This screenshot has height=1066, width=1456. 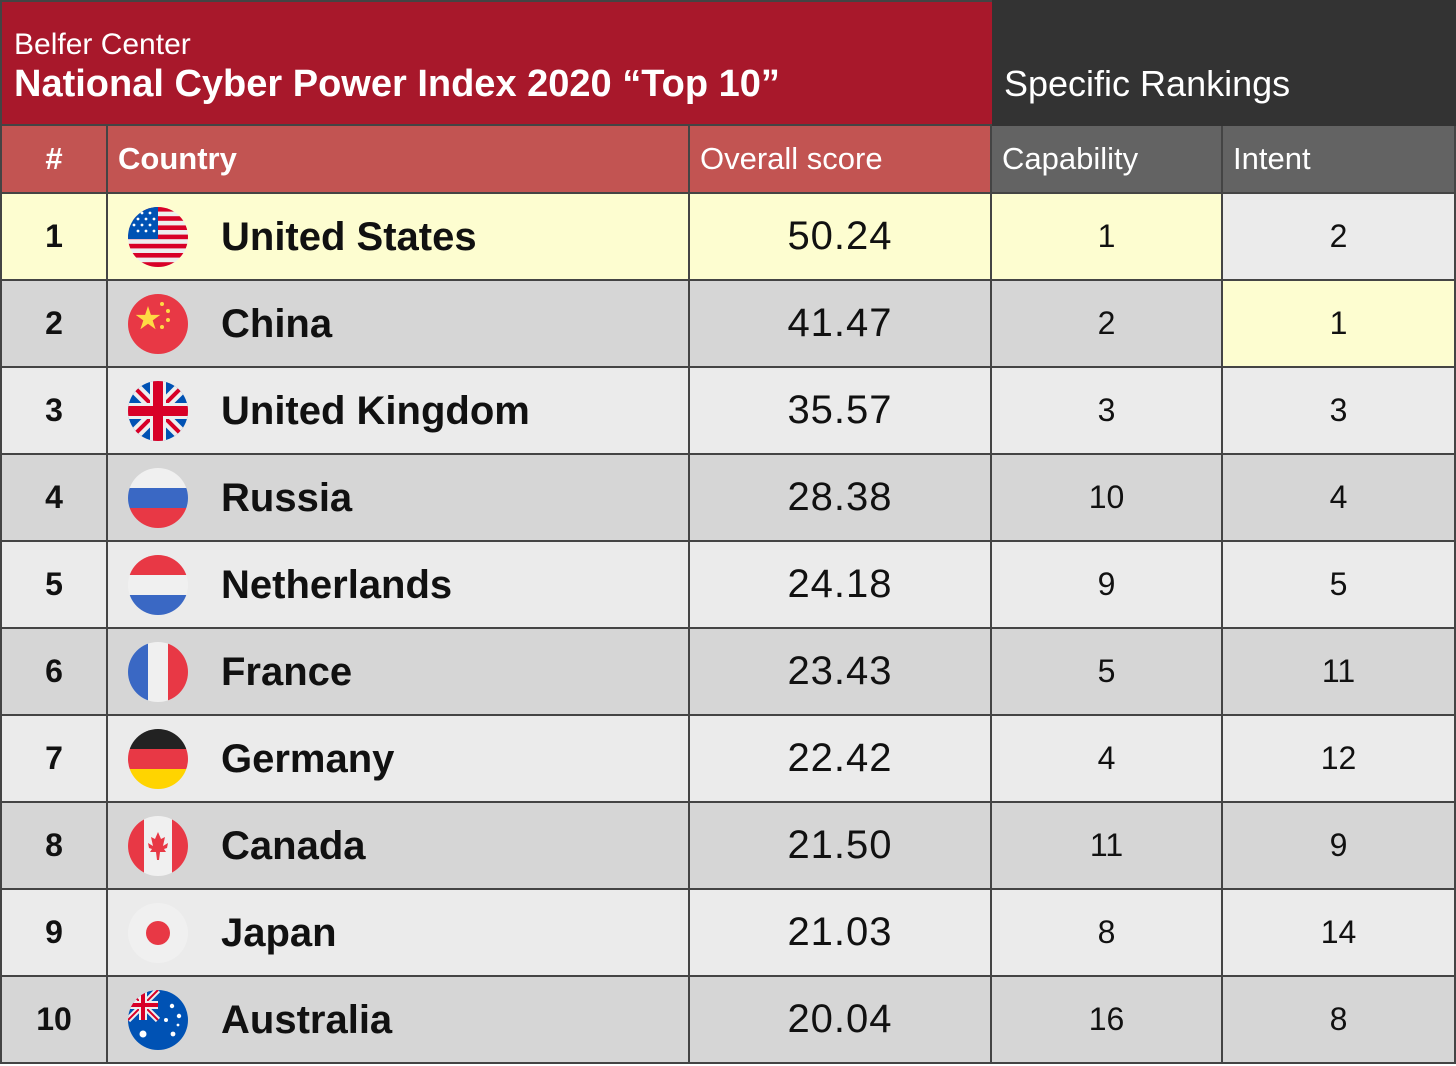 I want to click on rank-cell: 3, so click(x=54, y=411).